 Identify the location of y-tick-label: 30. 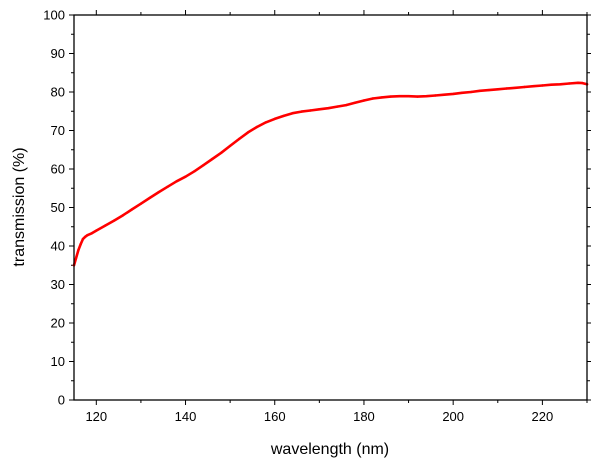
(58, 284).